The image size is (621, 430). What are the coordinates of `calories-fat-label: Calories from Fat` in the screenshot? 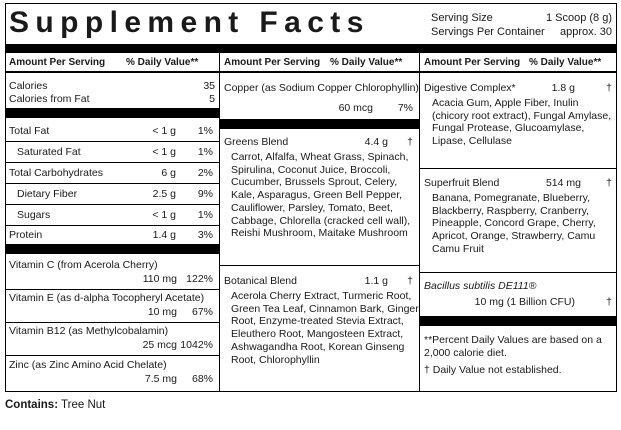 It's located at (49, 99).